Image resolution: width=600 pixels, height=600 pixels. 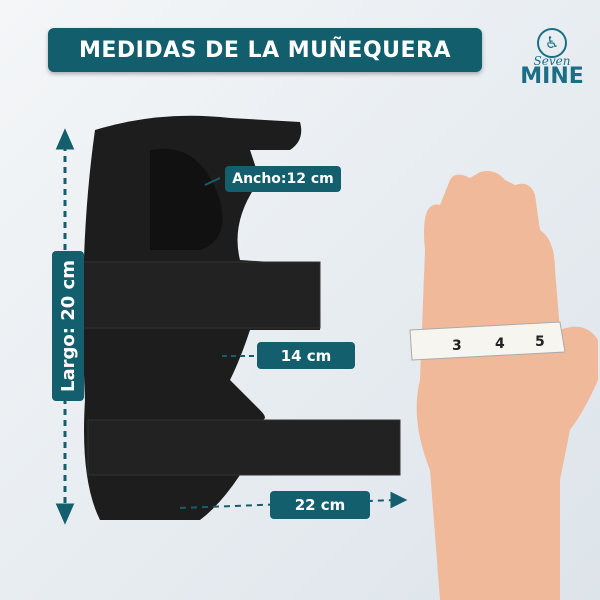 I want to click on mid-label: 14 cm, so click(x=306, y=355).